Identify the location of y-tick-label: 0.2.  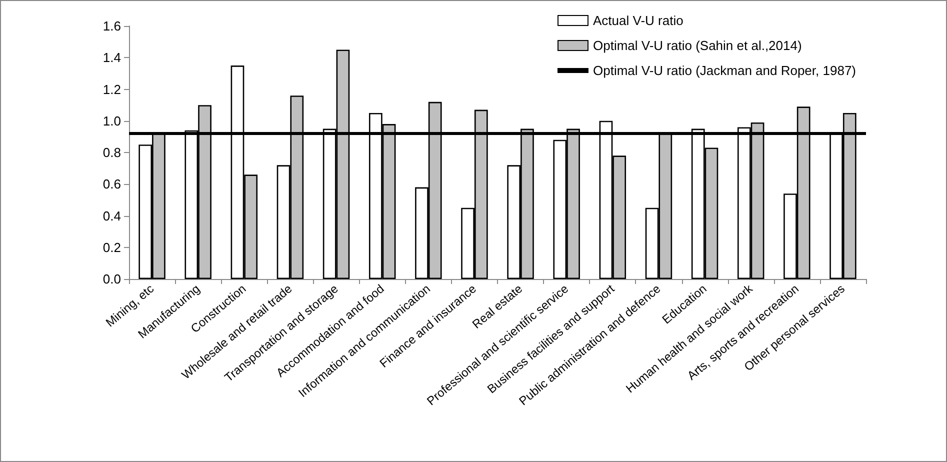
(111, 247).